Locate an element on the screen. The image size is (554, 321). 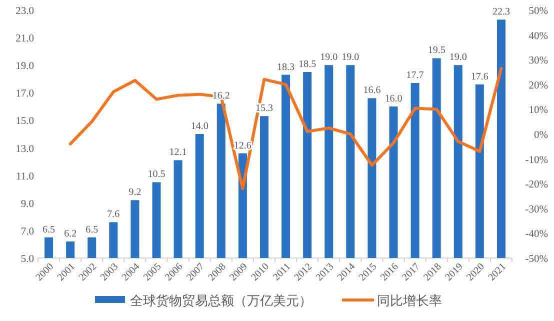
y-tick-label: 9.0 is located at coordinates (27, 204).